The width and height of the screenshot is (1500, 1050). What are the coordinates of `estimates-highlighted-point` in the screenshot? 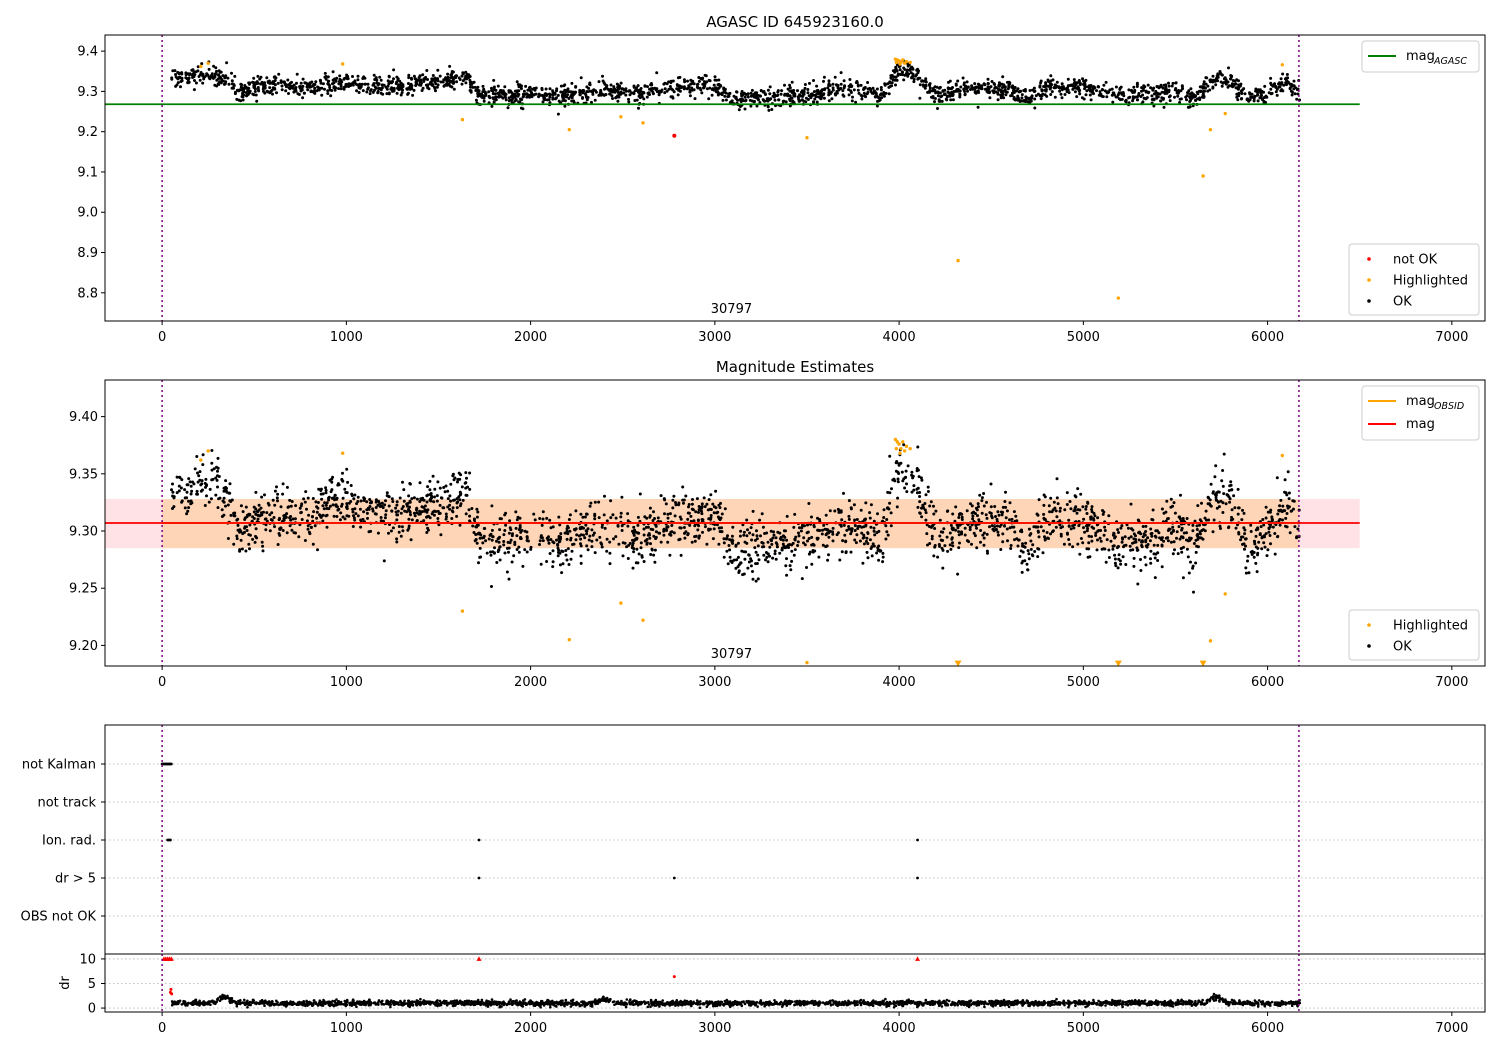 It's located at (900, 453).